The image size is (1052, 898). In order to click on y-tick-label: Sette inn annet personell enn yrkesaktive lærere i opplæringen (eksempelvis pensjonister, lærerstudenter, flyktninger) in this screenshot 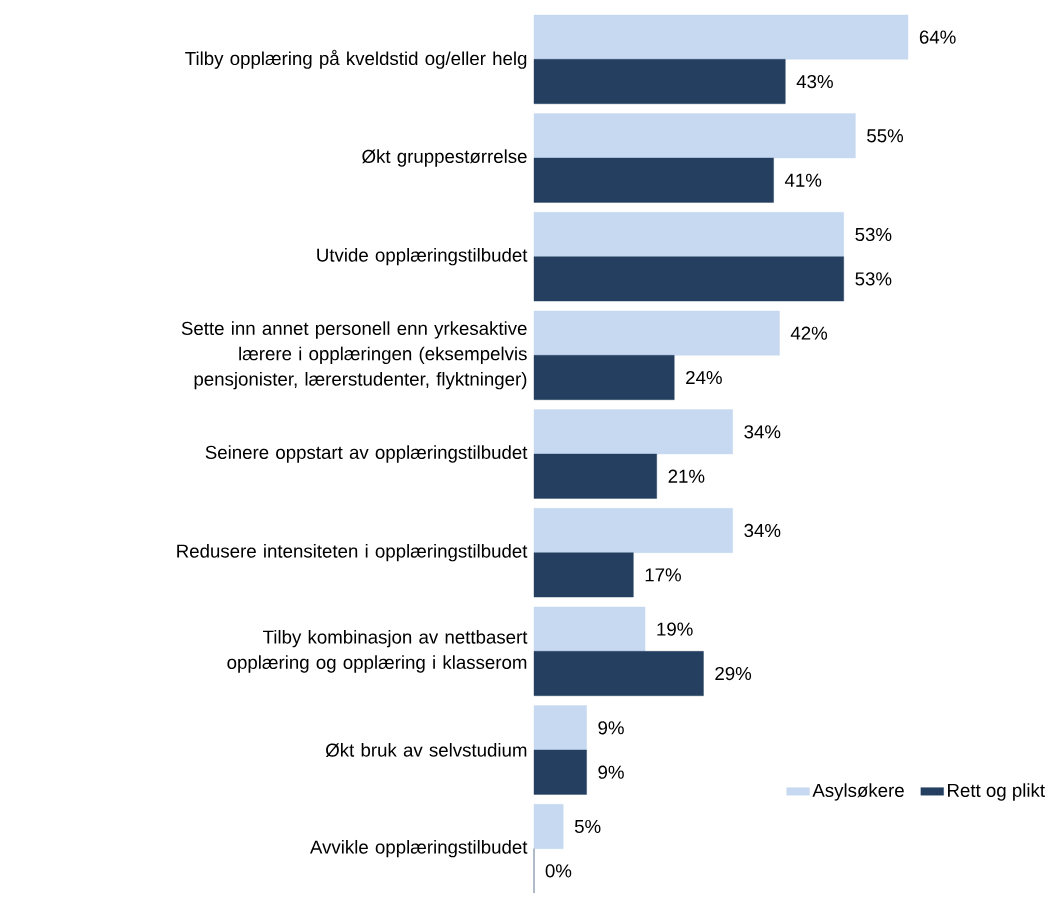, I will do `click(354, 355)`.